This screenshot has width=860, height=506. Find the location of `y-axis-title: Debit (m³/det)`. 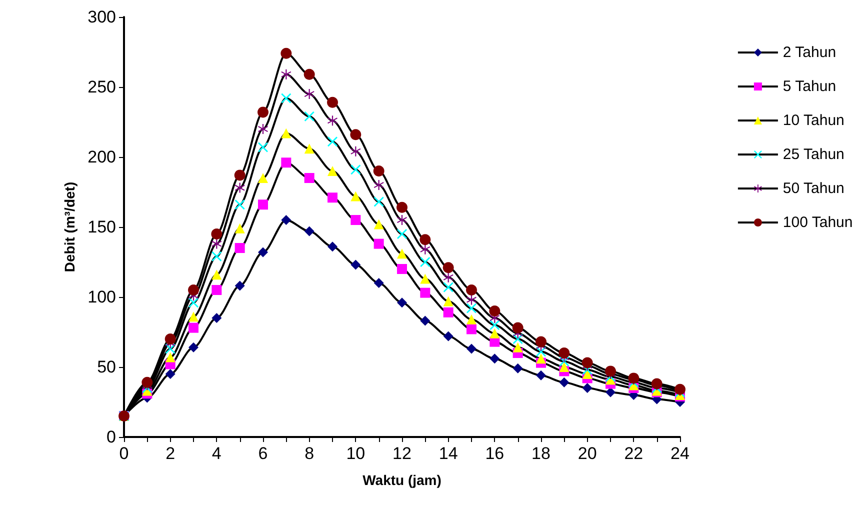

y-axis-title: Debit (m³/det) is located at coordinates (70, 227).